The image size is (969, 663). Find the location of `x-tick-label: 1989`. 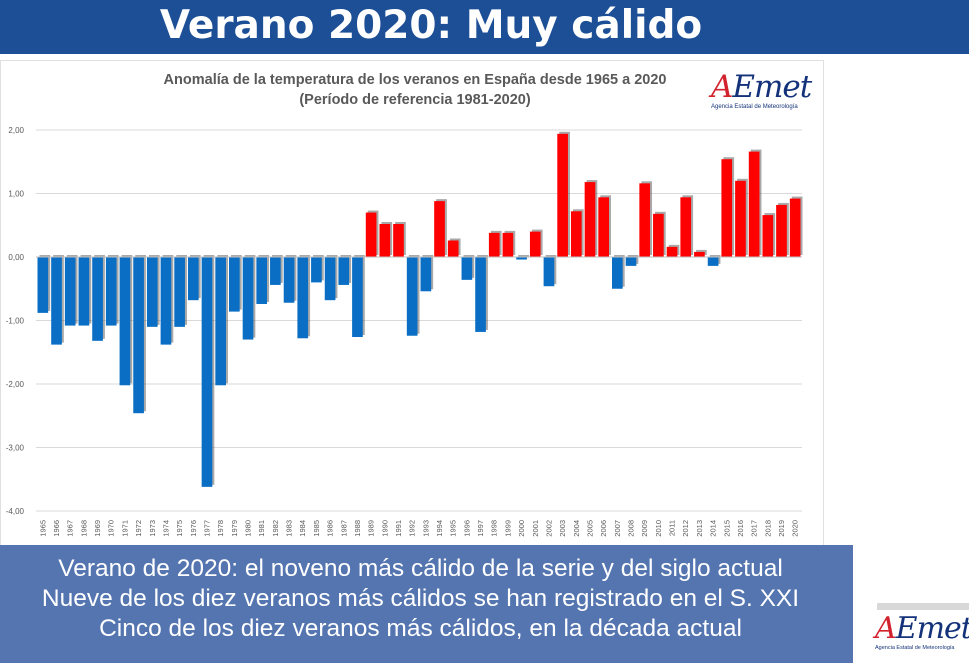

x-tick-label: 1989 is located at coordinates (371, 528).